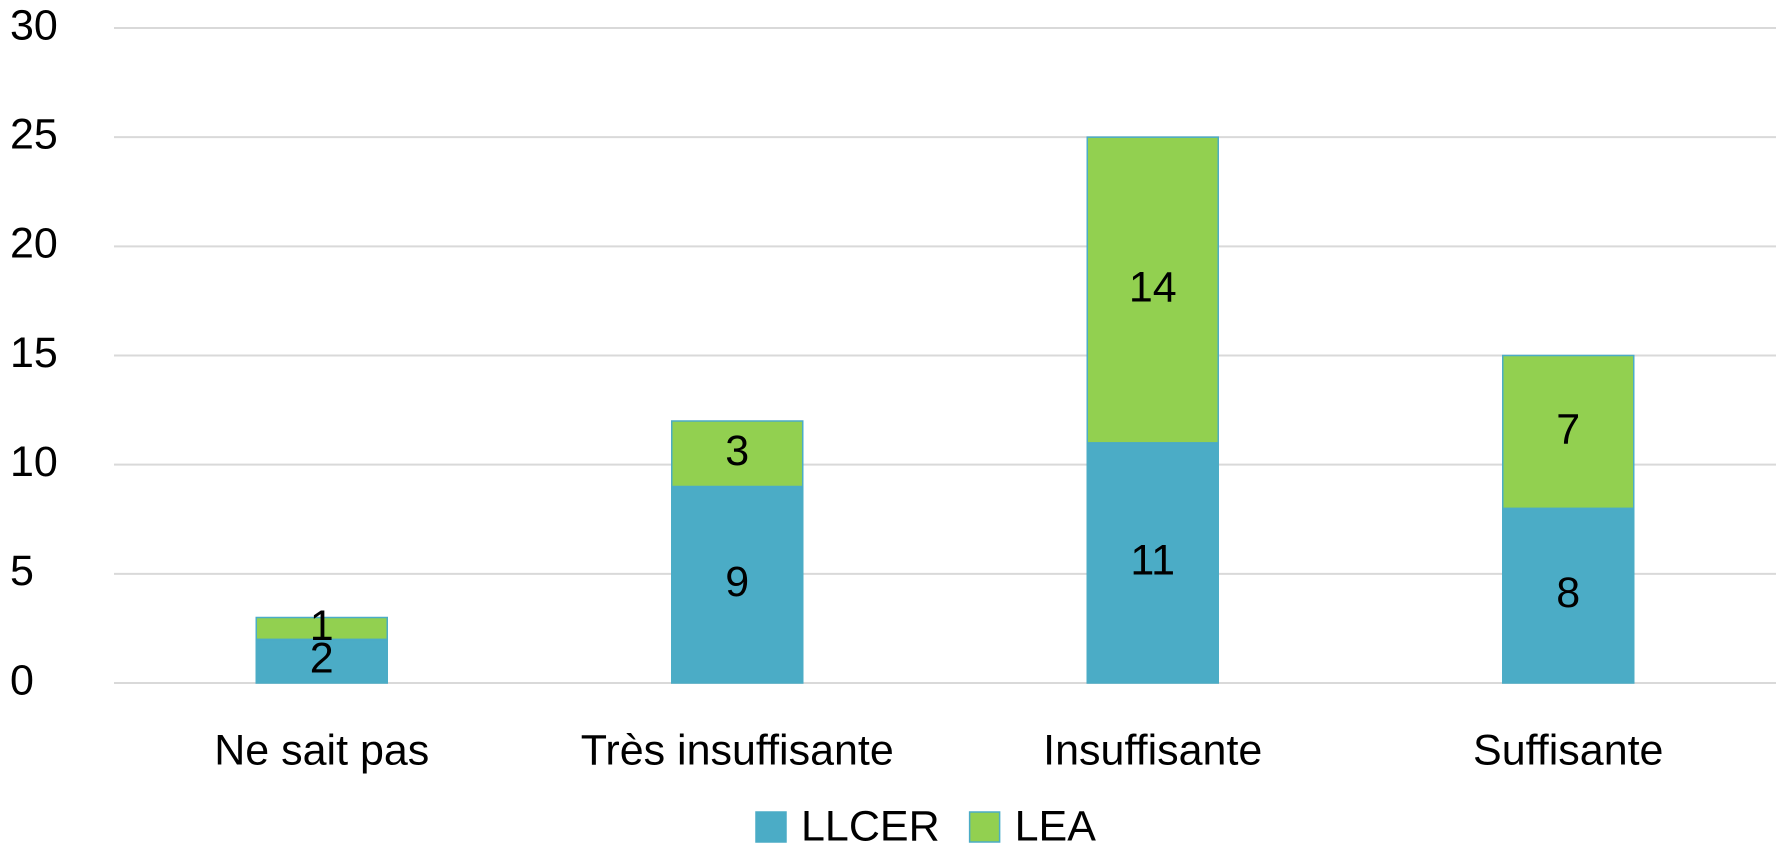 This screenshot has width=1785, height=847. I want to click on legend-label: LEA, so click(1056, 824).